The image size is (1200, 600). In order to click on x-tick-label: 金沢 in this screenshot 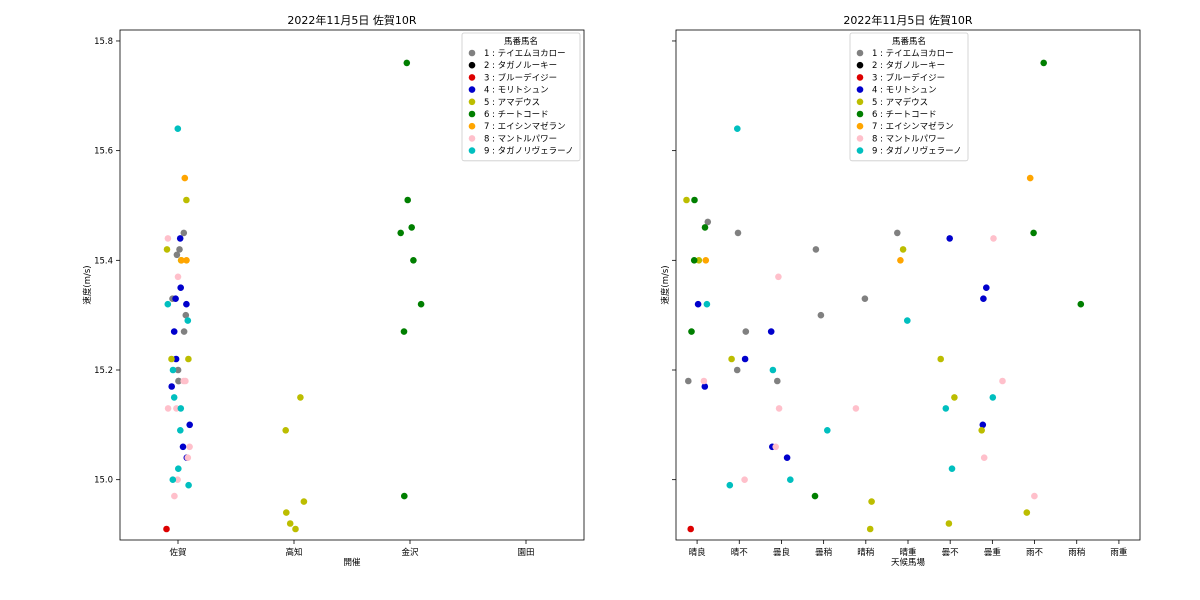, I will do `click(410, 552)`.